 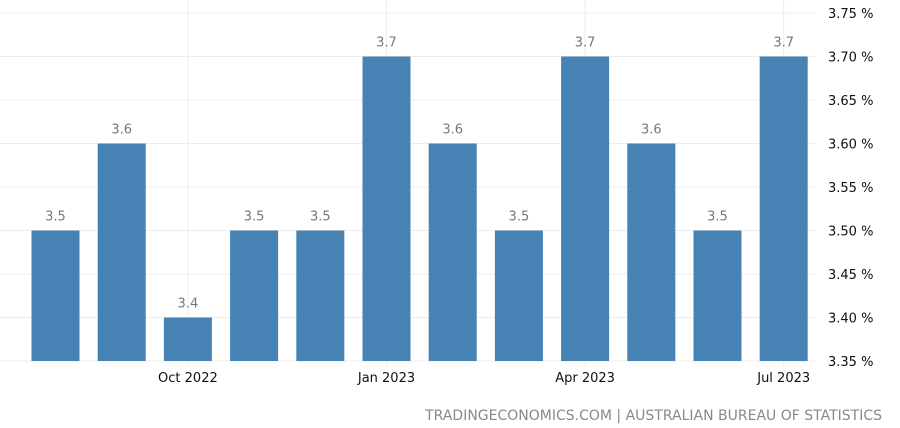 What do you see at coordinates (188, 304) in the screenshot?
I see `data-label: 3.4` at bounding box center [188, 304].